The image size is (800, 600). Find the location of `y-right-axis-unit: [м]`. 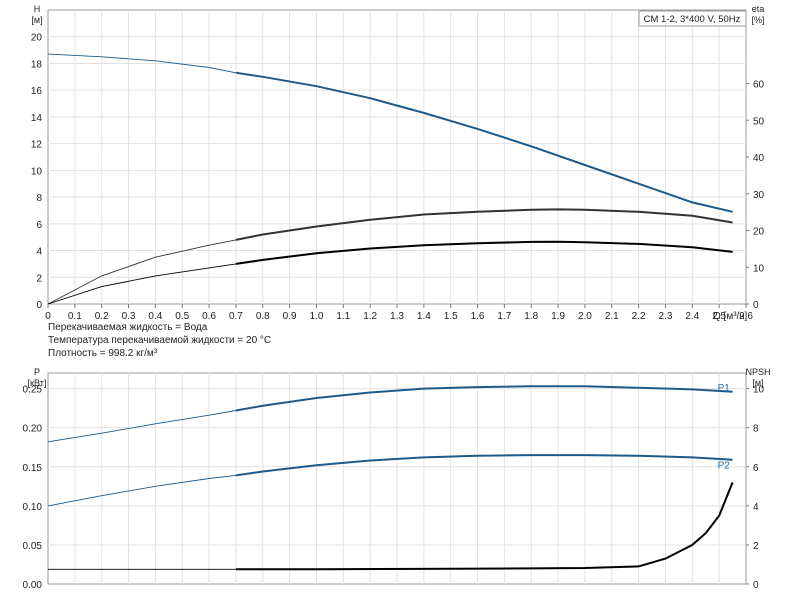

y-right-axis-unit: [м] is located at coordinates (757, 383).